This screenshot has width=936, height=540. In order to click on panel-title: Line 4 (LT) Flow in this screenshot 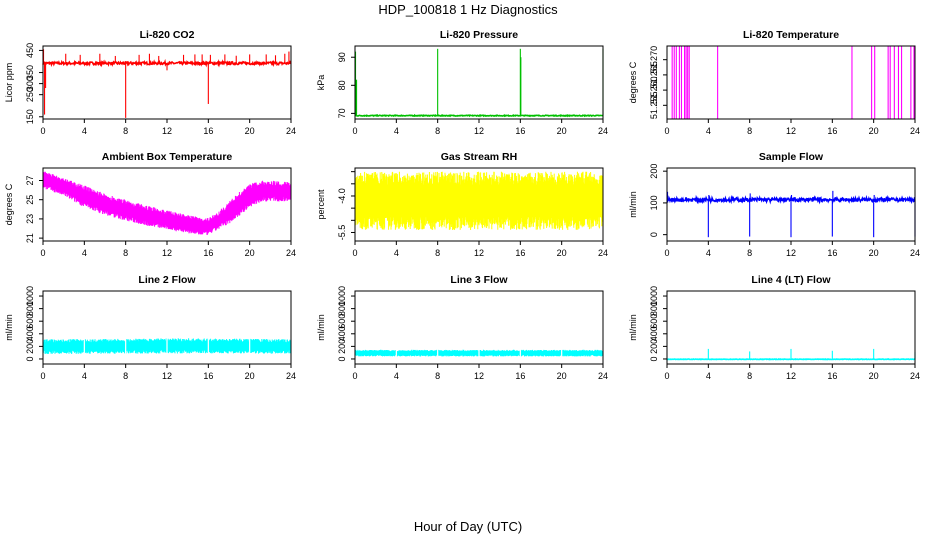, I will do `click(791, 280)`.